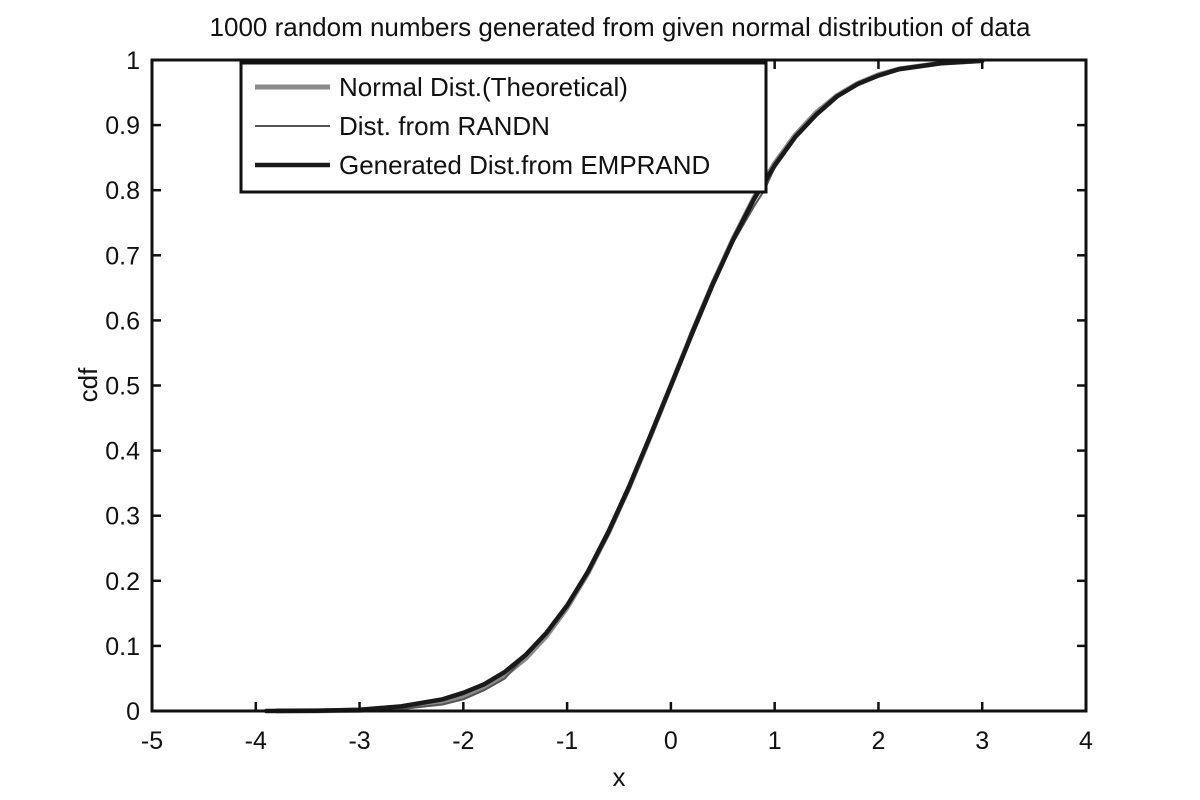 This screenshot has height=800, width=1200. I want to click on x-axis-label: x, so click(619, 777).